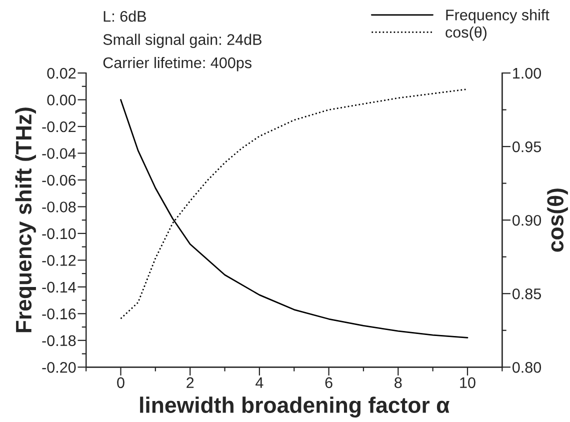  I want to click on y-tick-label: -0.20, so click(59, 367).